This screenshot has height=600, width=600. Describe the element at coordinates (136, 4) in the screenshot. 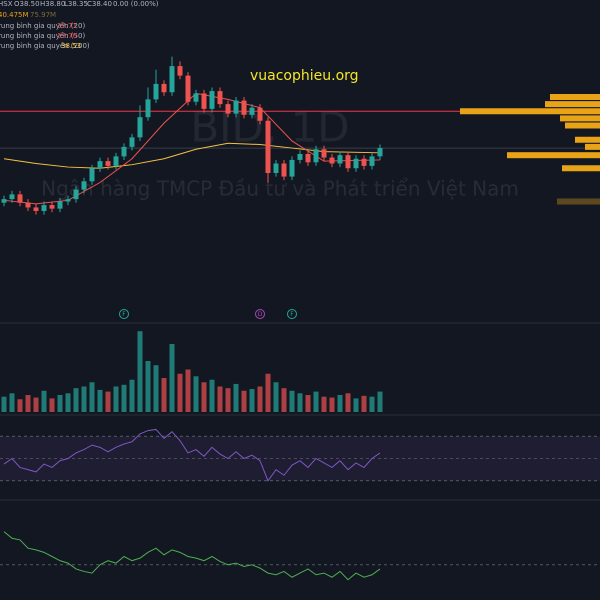

I see `change: 0.00 (0.00%)` at that location.